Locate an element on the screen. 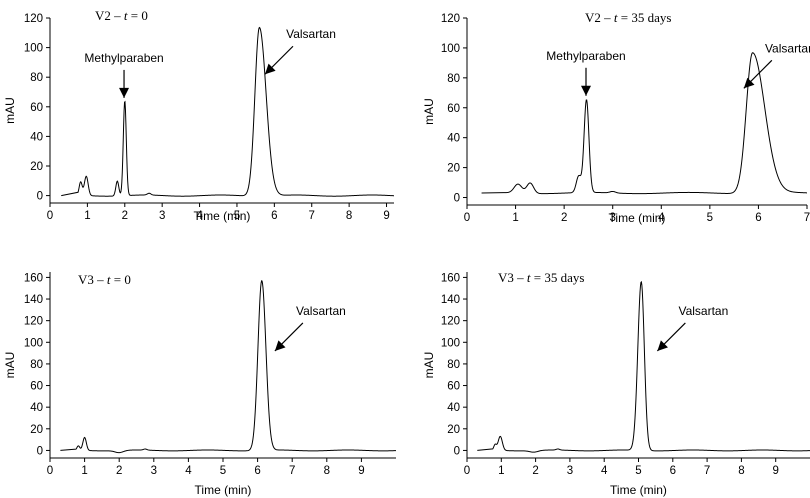 Image resolution: width=810 pixels, height=498 pixels. panel-title: V3 – t = 0 is located at coordinates (104, 279).